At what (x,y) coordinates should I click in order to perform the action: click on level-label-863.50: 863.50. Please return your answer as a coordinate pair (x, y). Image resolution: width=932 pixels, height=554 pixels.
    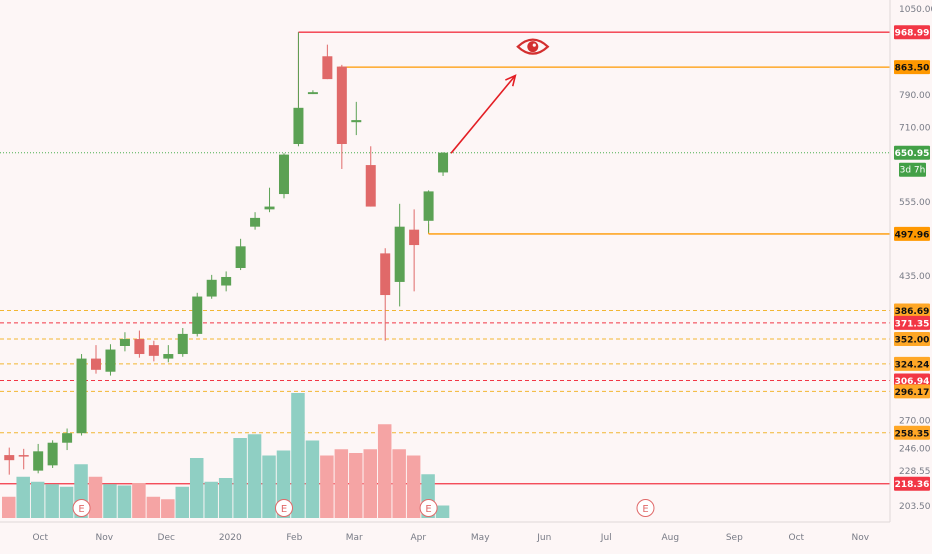
    Looking at the image, I should click on (912, 67).